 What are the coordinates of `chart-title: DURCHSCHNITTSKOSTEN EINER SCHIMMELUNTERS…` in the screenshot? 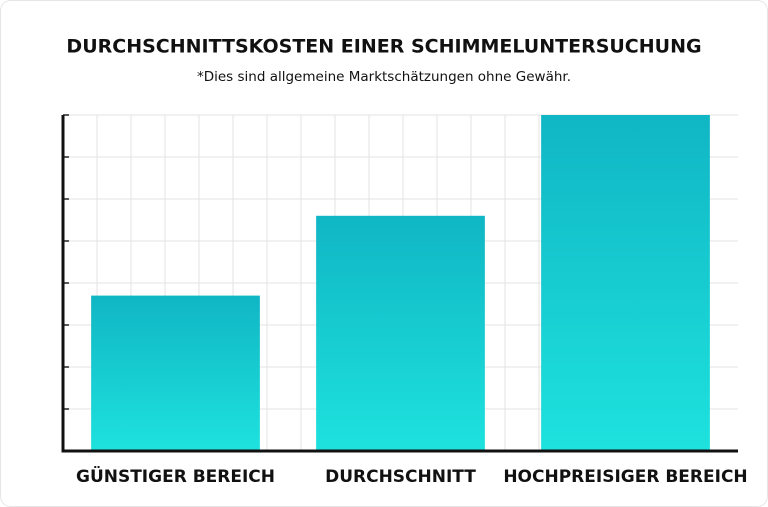 It's located at (383, 47).